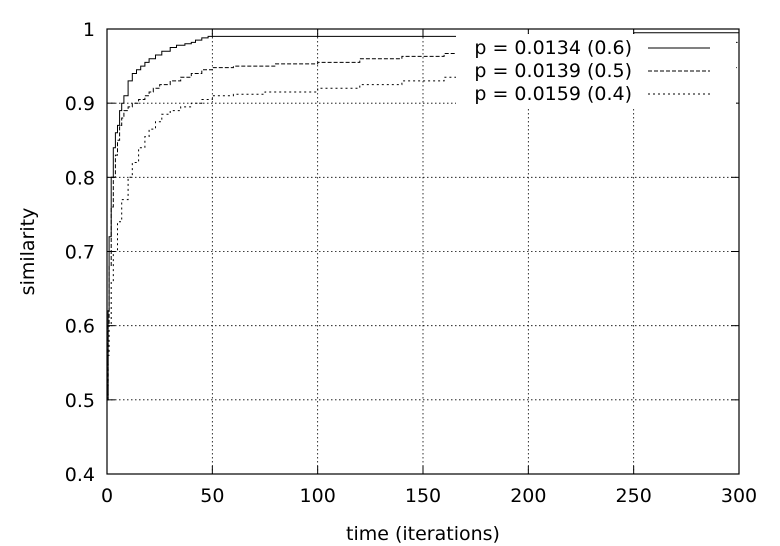  Describe the element at coordinates (80, 475) in the screenshot. I see `y-tick-label: 0.4` at that location.